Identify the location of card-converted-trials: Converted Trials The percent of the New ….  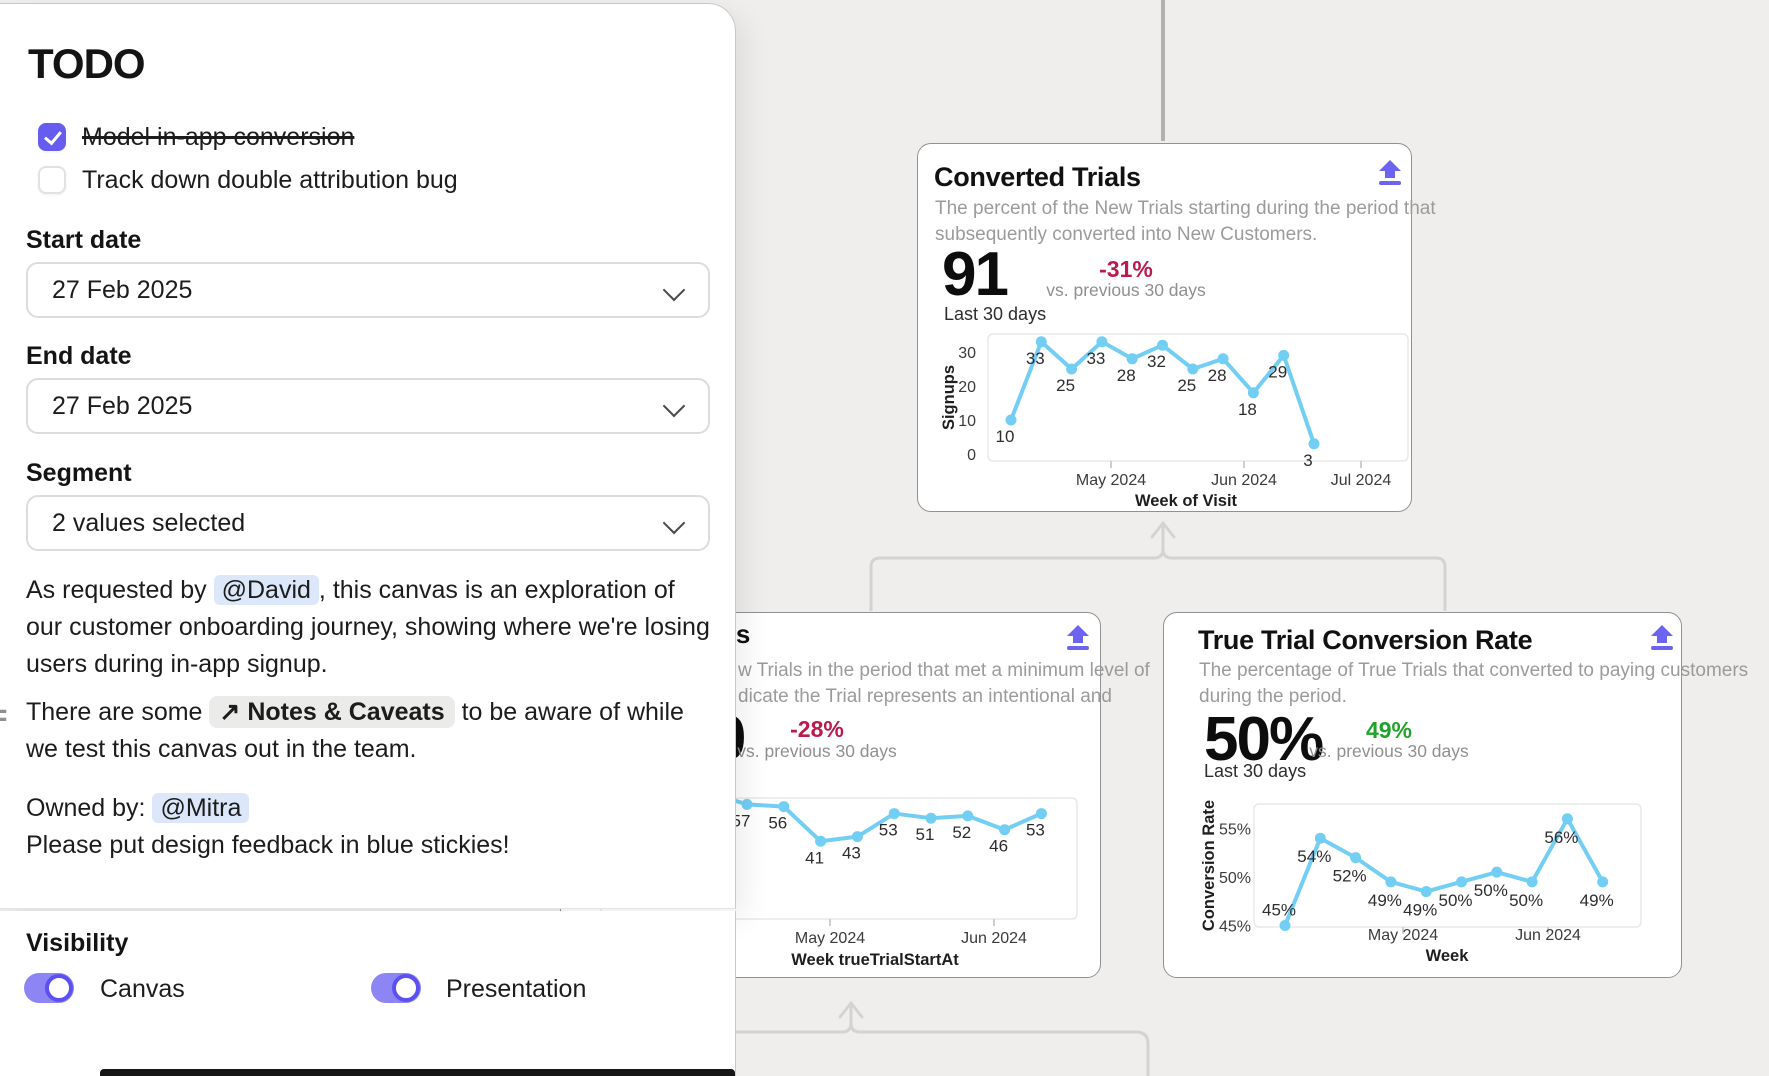
(1176, 327).